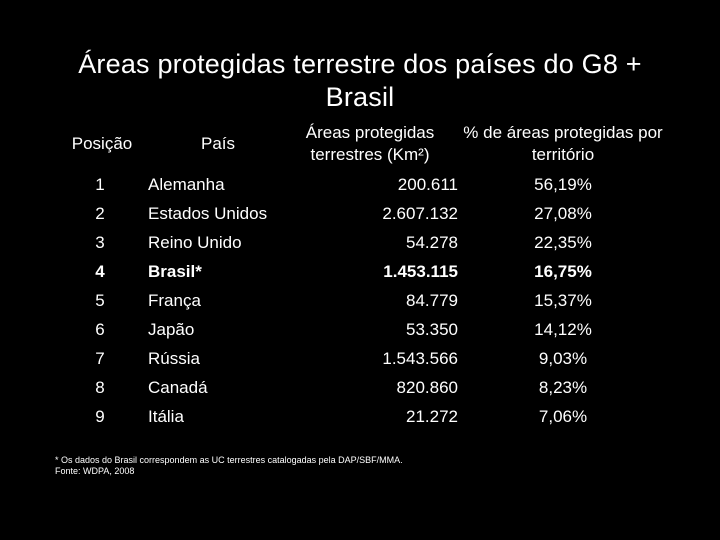 The height and width of the screenshot is (540, 720). What do you see at coordinates (100, 387) in the screenshot?
I see `cell-posicao: 8` at bounding box center [100, 387].